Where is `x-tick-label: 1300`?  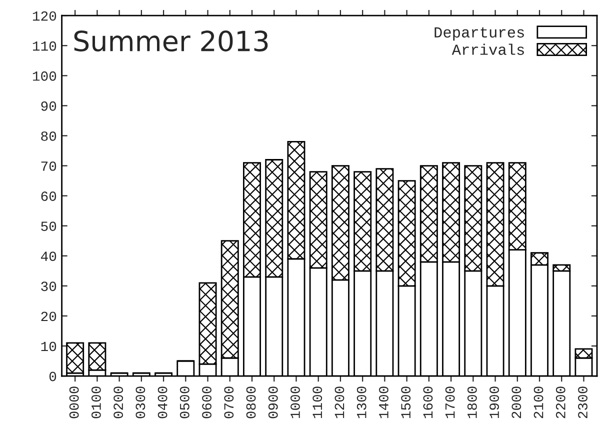 x-tick-label: 1300 is located at coordinates (361, 402).